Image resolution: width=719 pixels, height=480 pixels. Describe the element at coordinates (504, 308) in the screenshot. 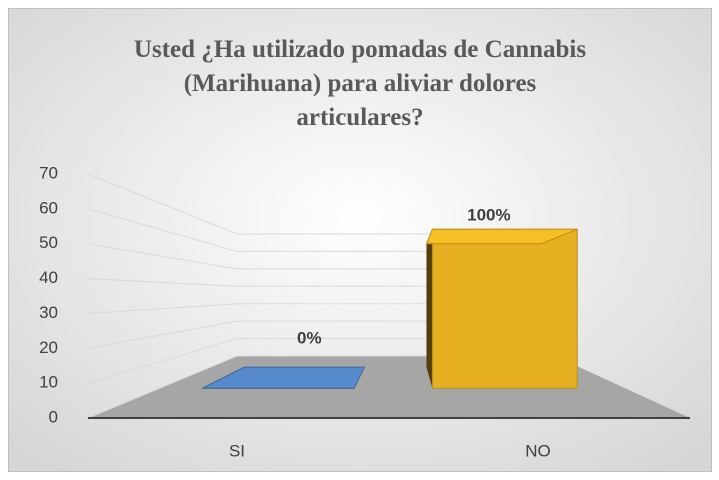

I see `bar-front` at that location.